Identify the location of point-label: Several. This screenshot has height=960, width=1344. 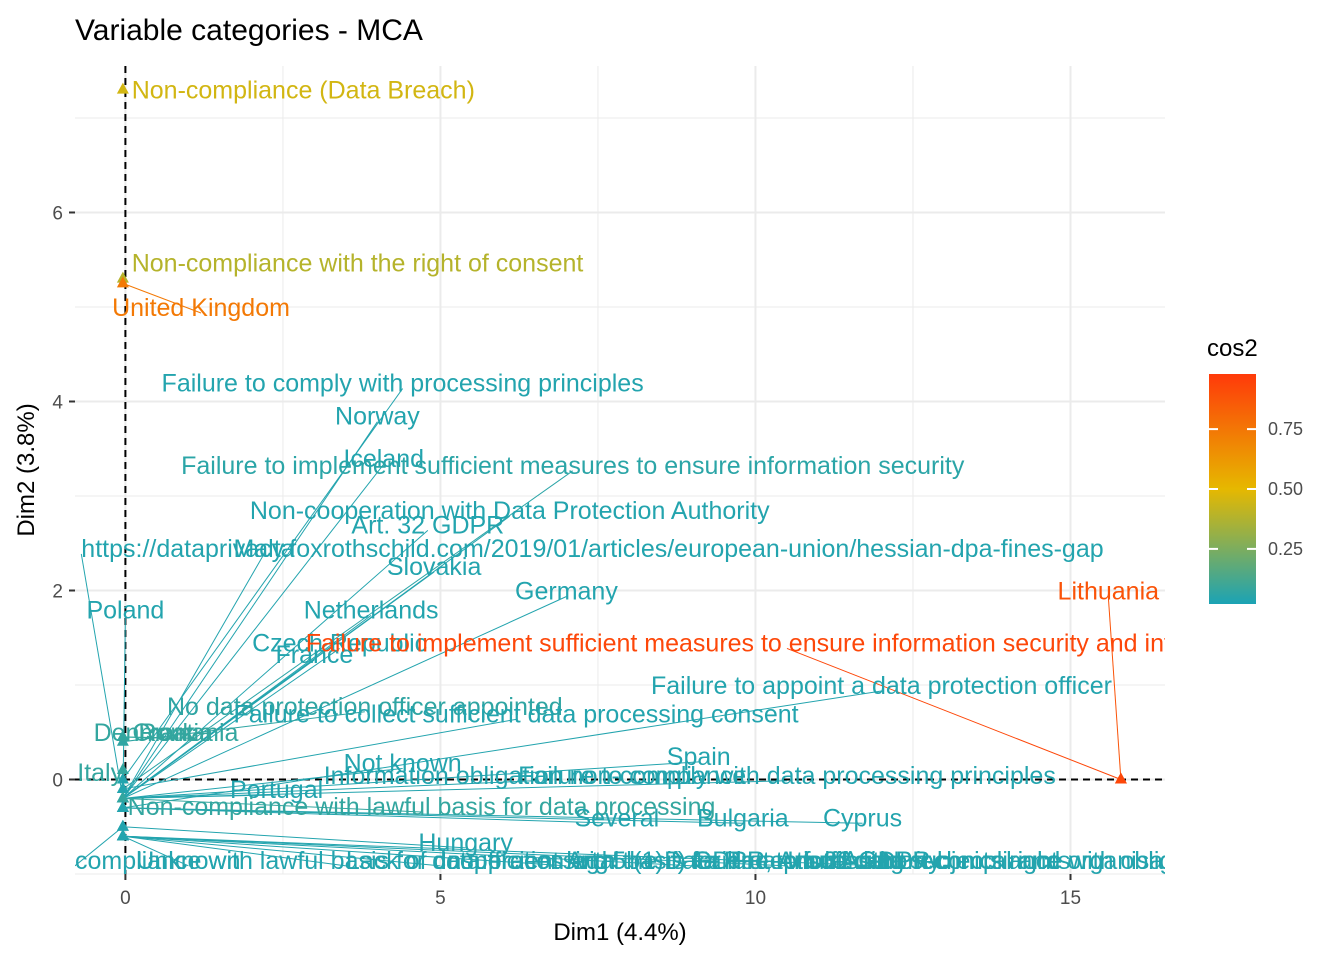
(616, 818).